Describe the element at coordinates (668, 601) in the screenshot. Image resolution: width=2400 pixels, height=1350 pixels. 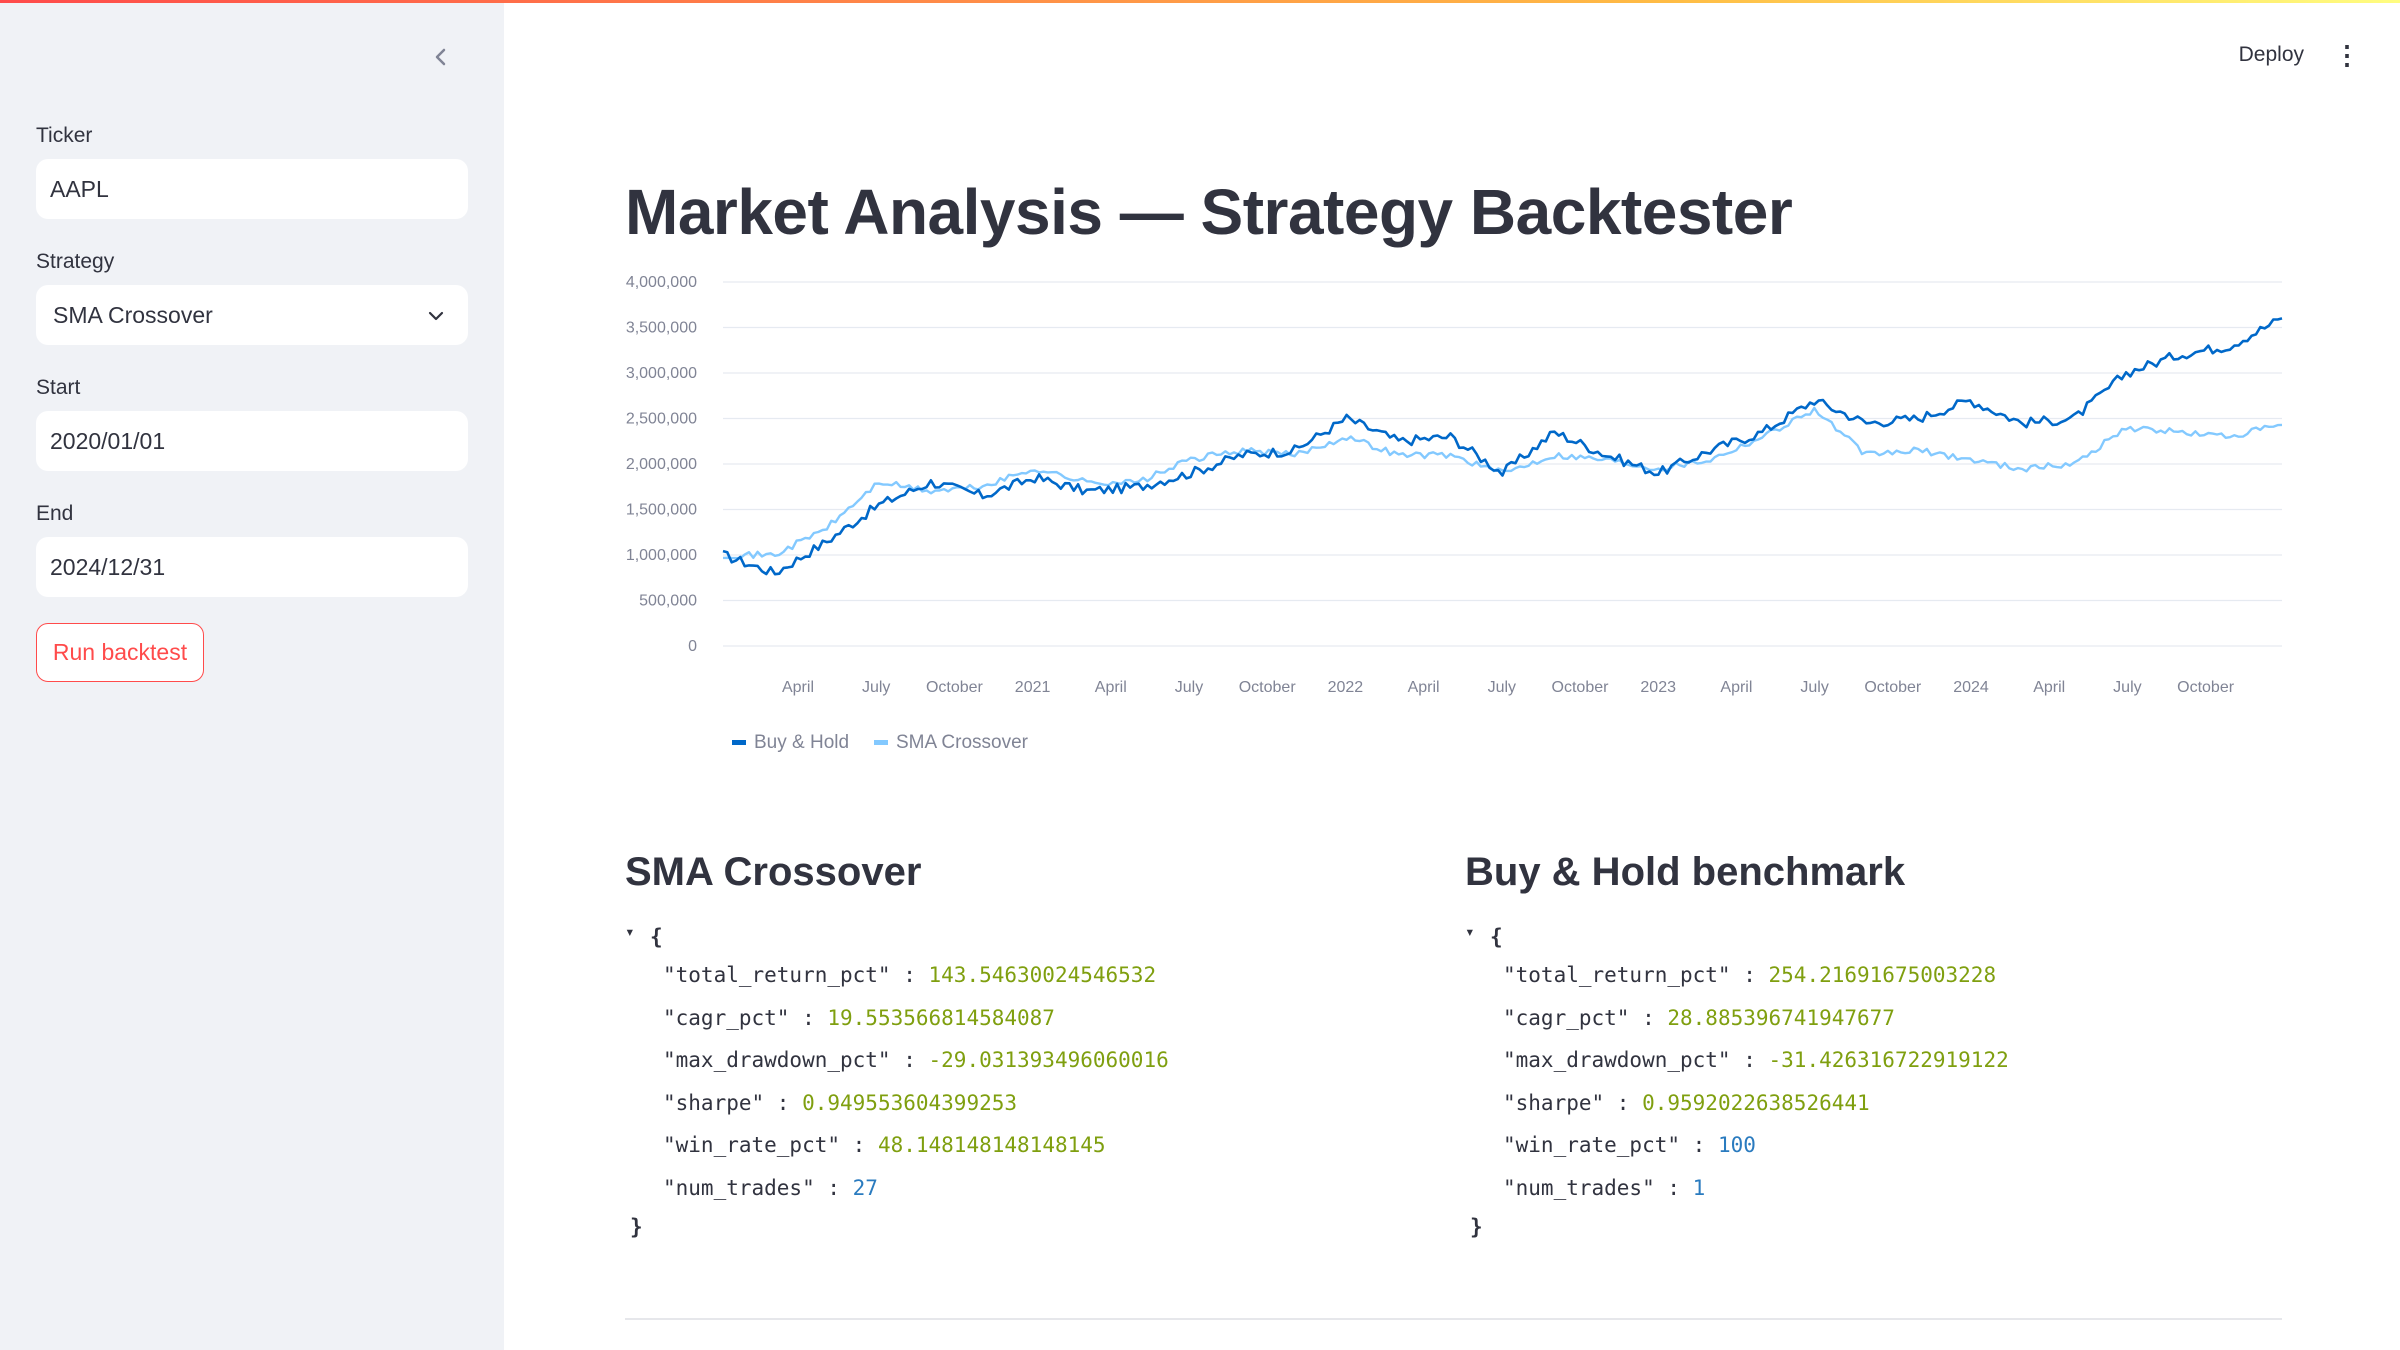
I see `y-tick-label: 500,000` at that location.